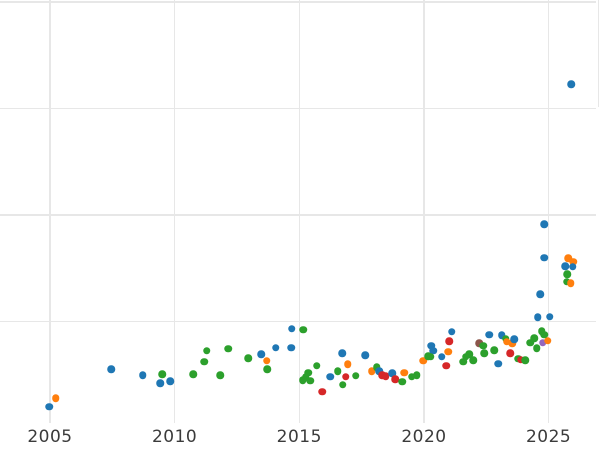  I want to click on vertical-gridline-2015, so click(299, 211).